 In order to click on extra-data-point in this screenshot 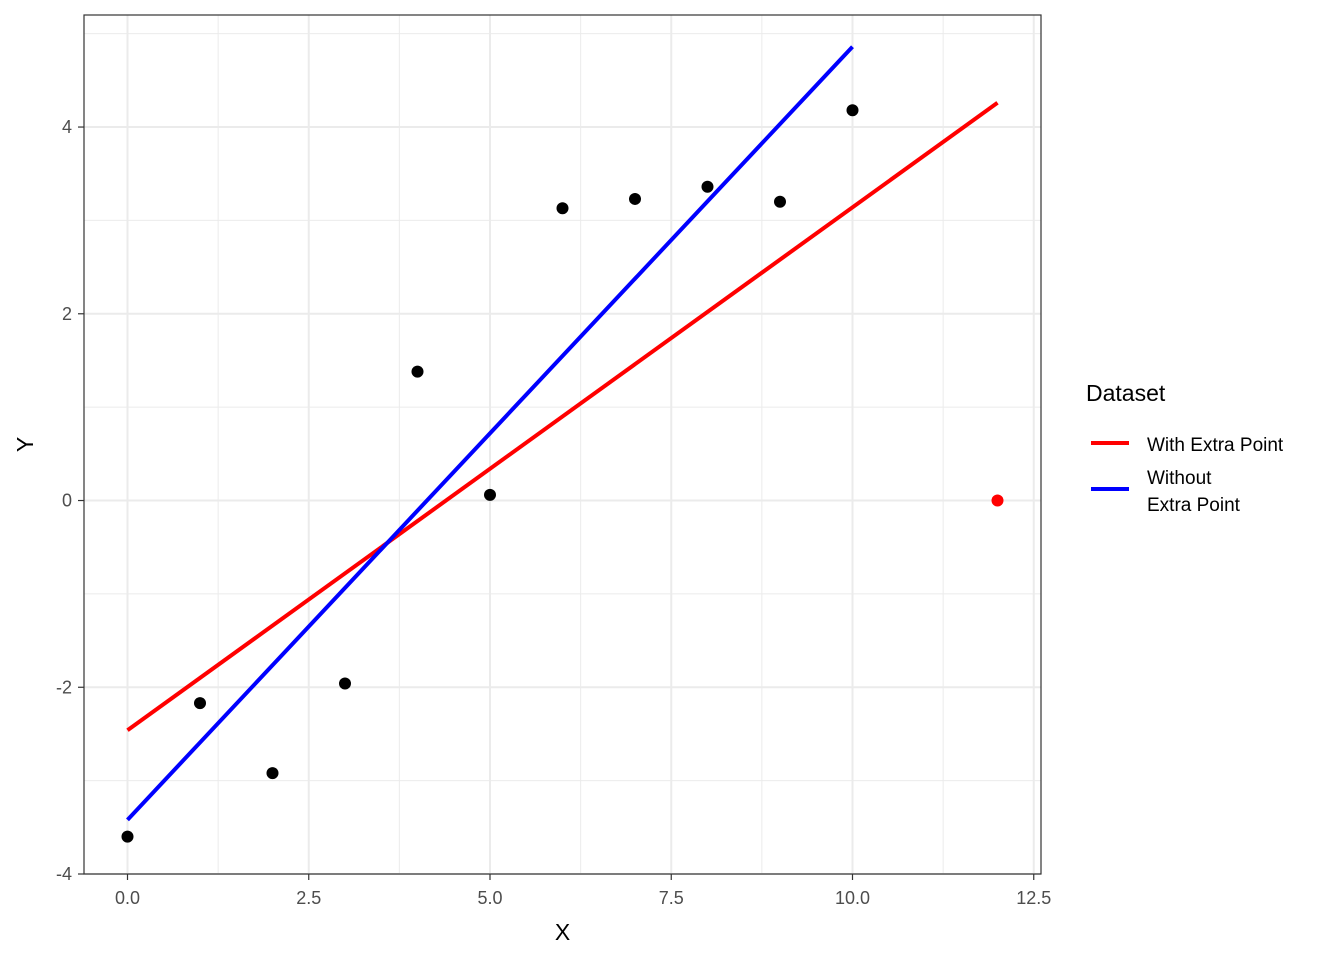, I will do `click(997, 500)`.